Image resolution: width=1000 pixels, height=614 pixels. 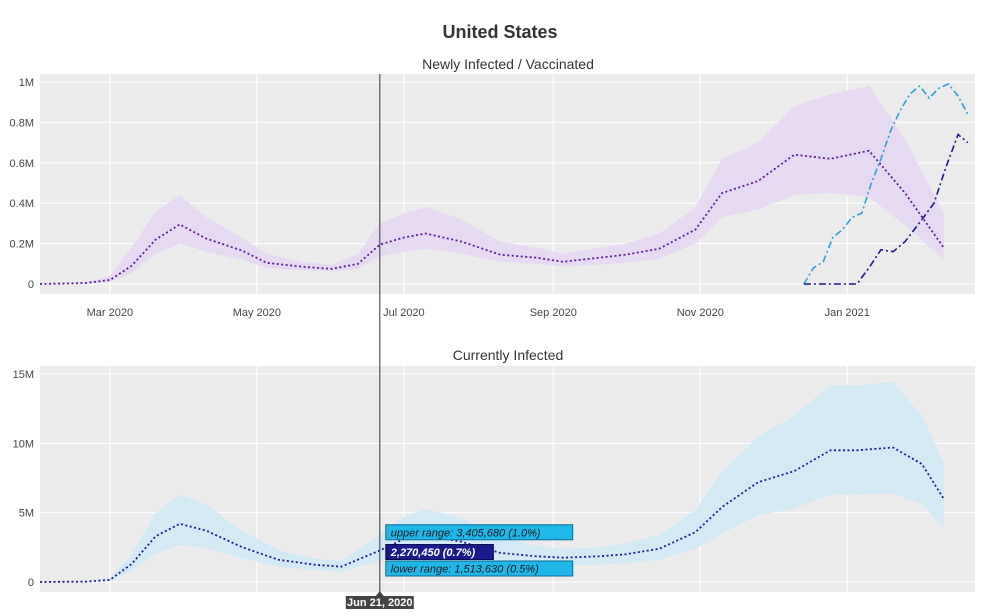 I want to click on panel2-subtitle: Currently Infected, so click(x=508, y=355).